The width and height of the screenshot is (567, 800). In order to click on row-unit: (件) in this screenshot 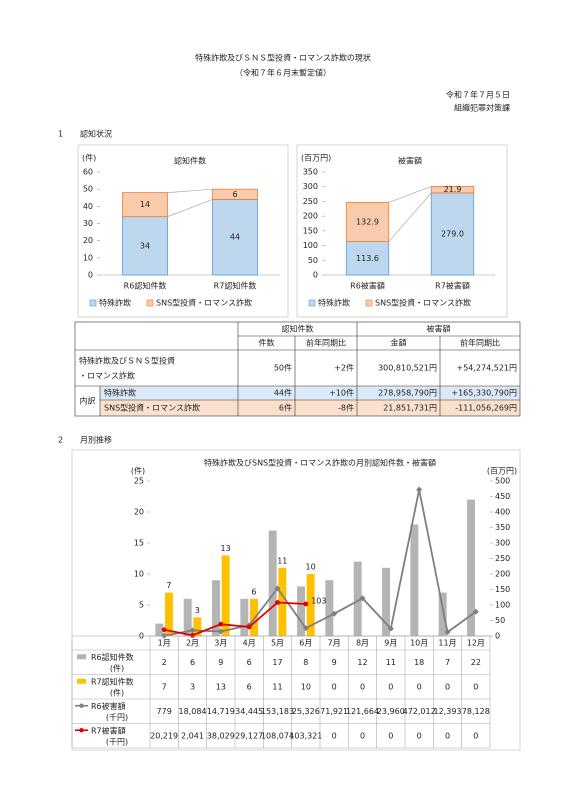, I will do `click(117, 668)`.